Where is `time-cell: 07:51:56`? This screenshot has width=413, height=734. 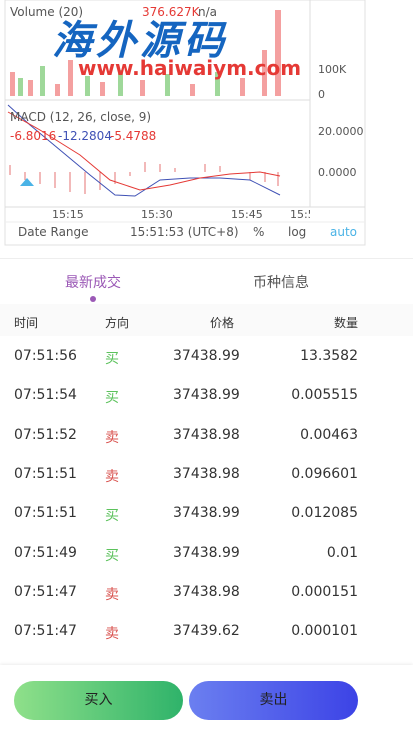 time-cell: 07:51:56 is located at coordinates (45, 356).